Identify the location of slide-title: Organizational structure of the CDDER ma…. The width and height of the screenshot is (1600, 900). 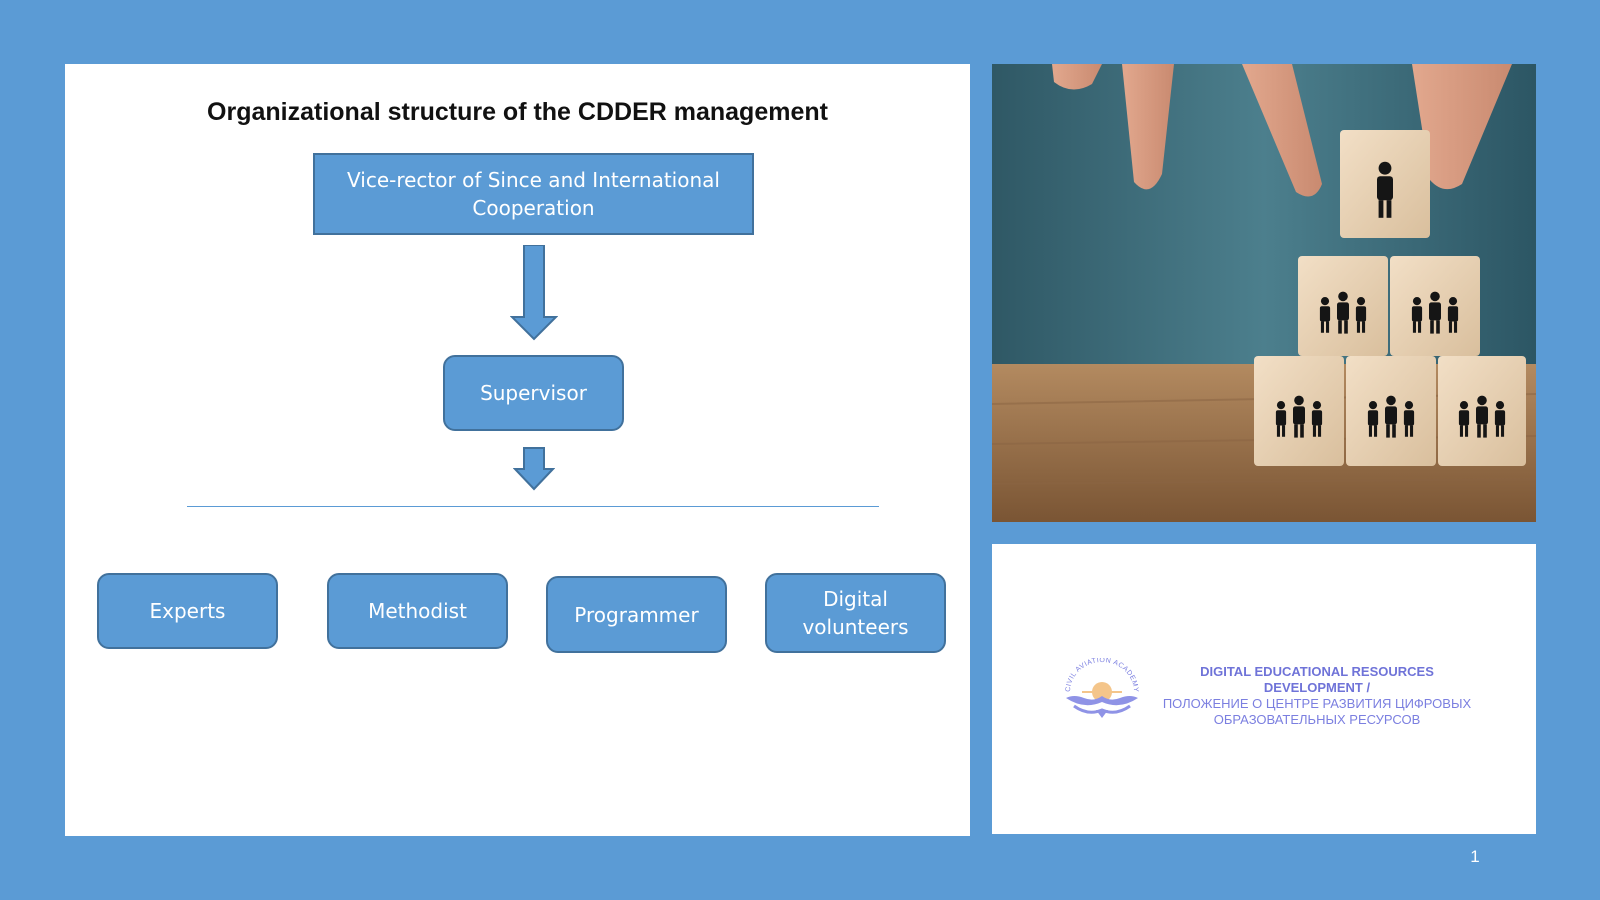
(517, 112).